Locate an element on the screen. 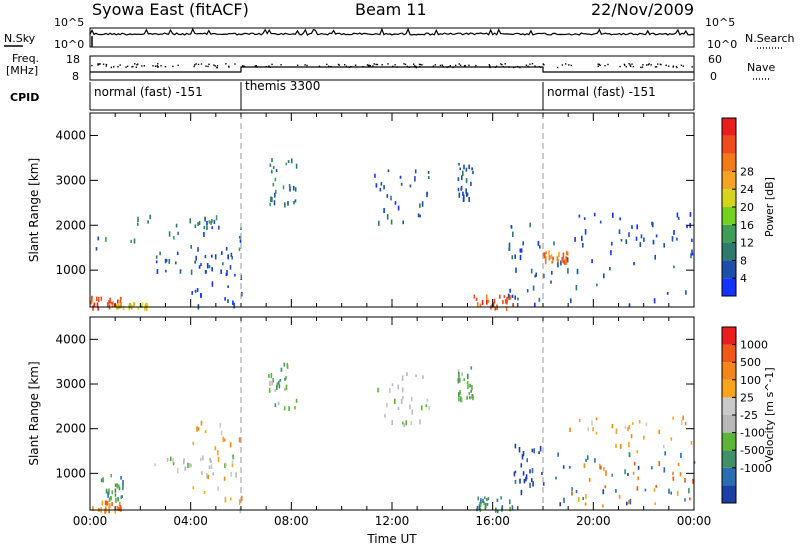 This screenshot has height=554, width=800. x-tick-label: 20:00 is located at coordinates (593, 521).